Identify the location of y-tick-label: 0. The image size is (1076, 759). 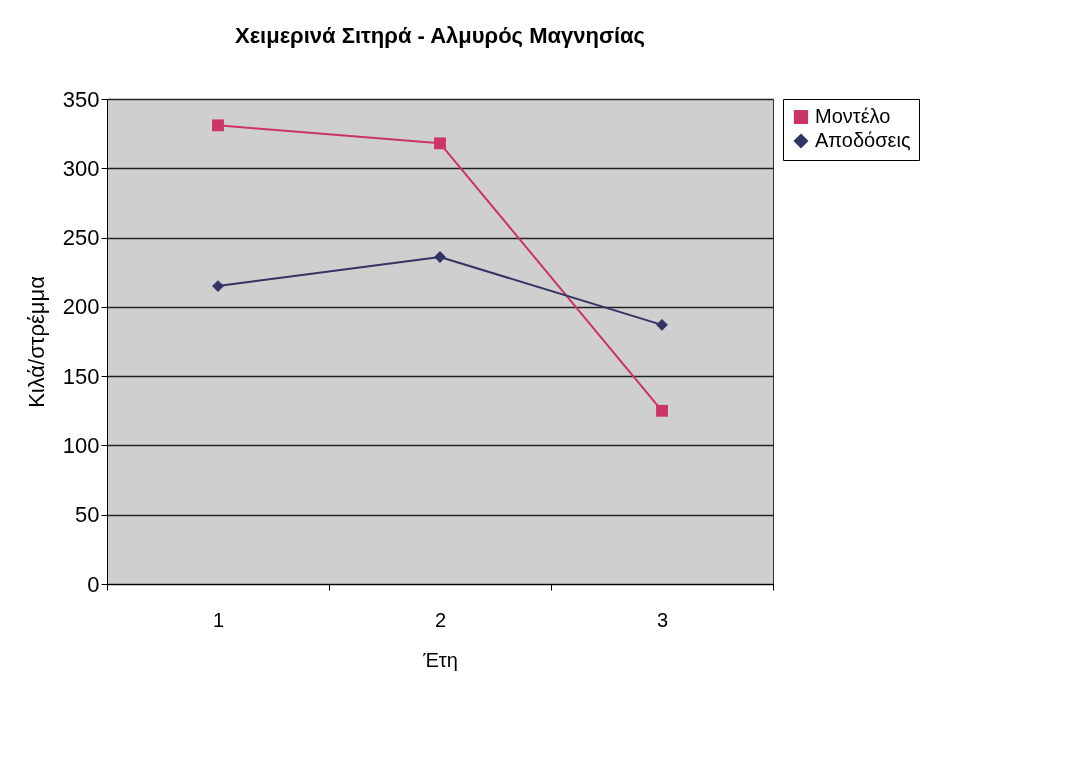
(93, 584).